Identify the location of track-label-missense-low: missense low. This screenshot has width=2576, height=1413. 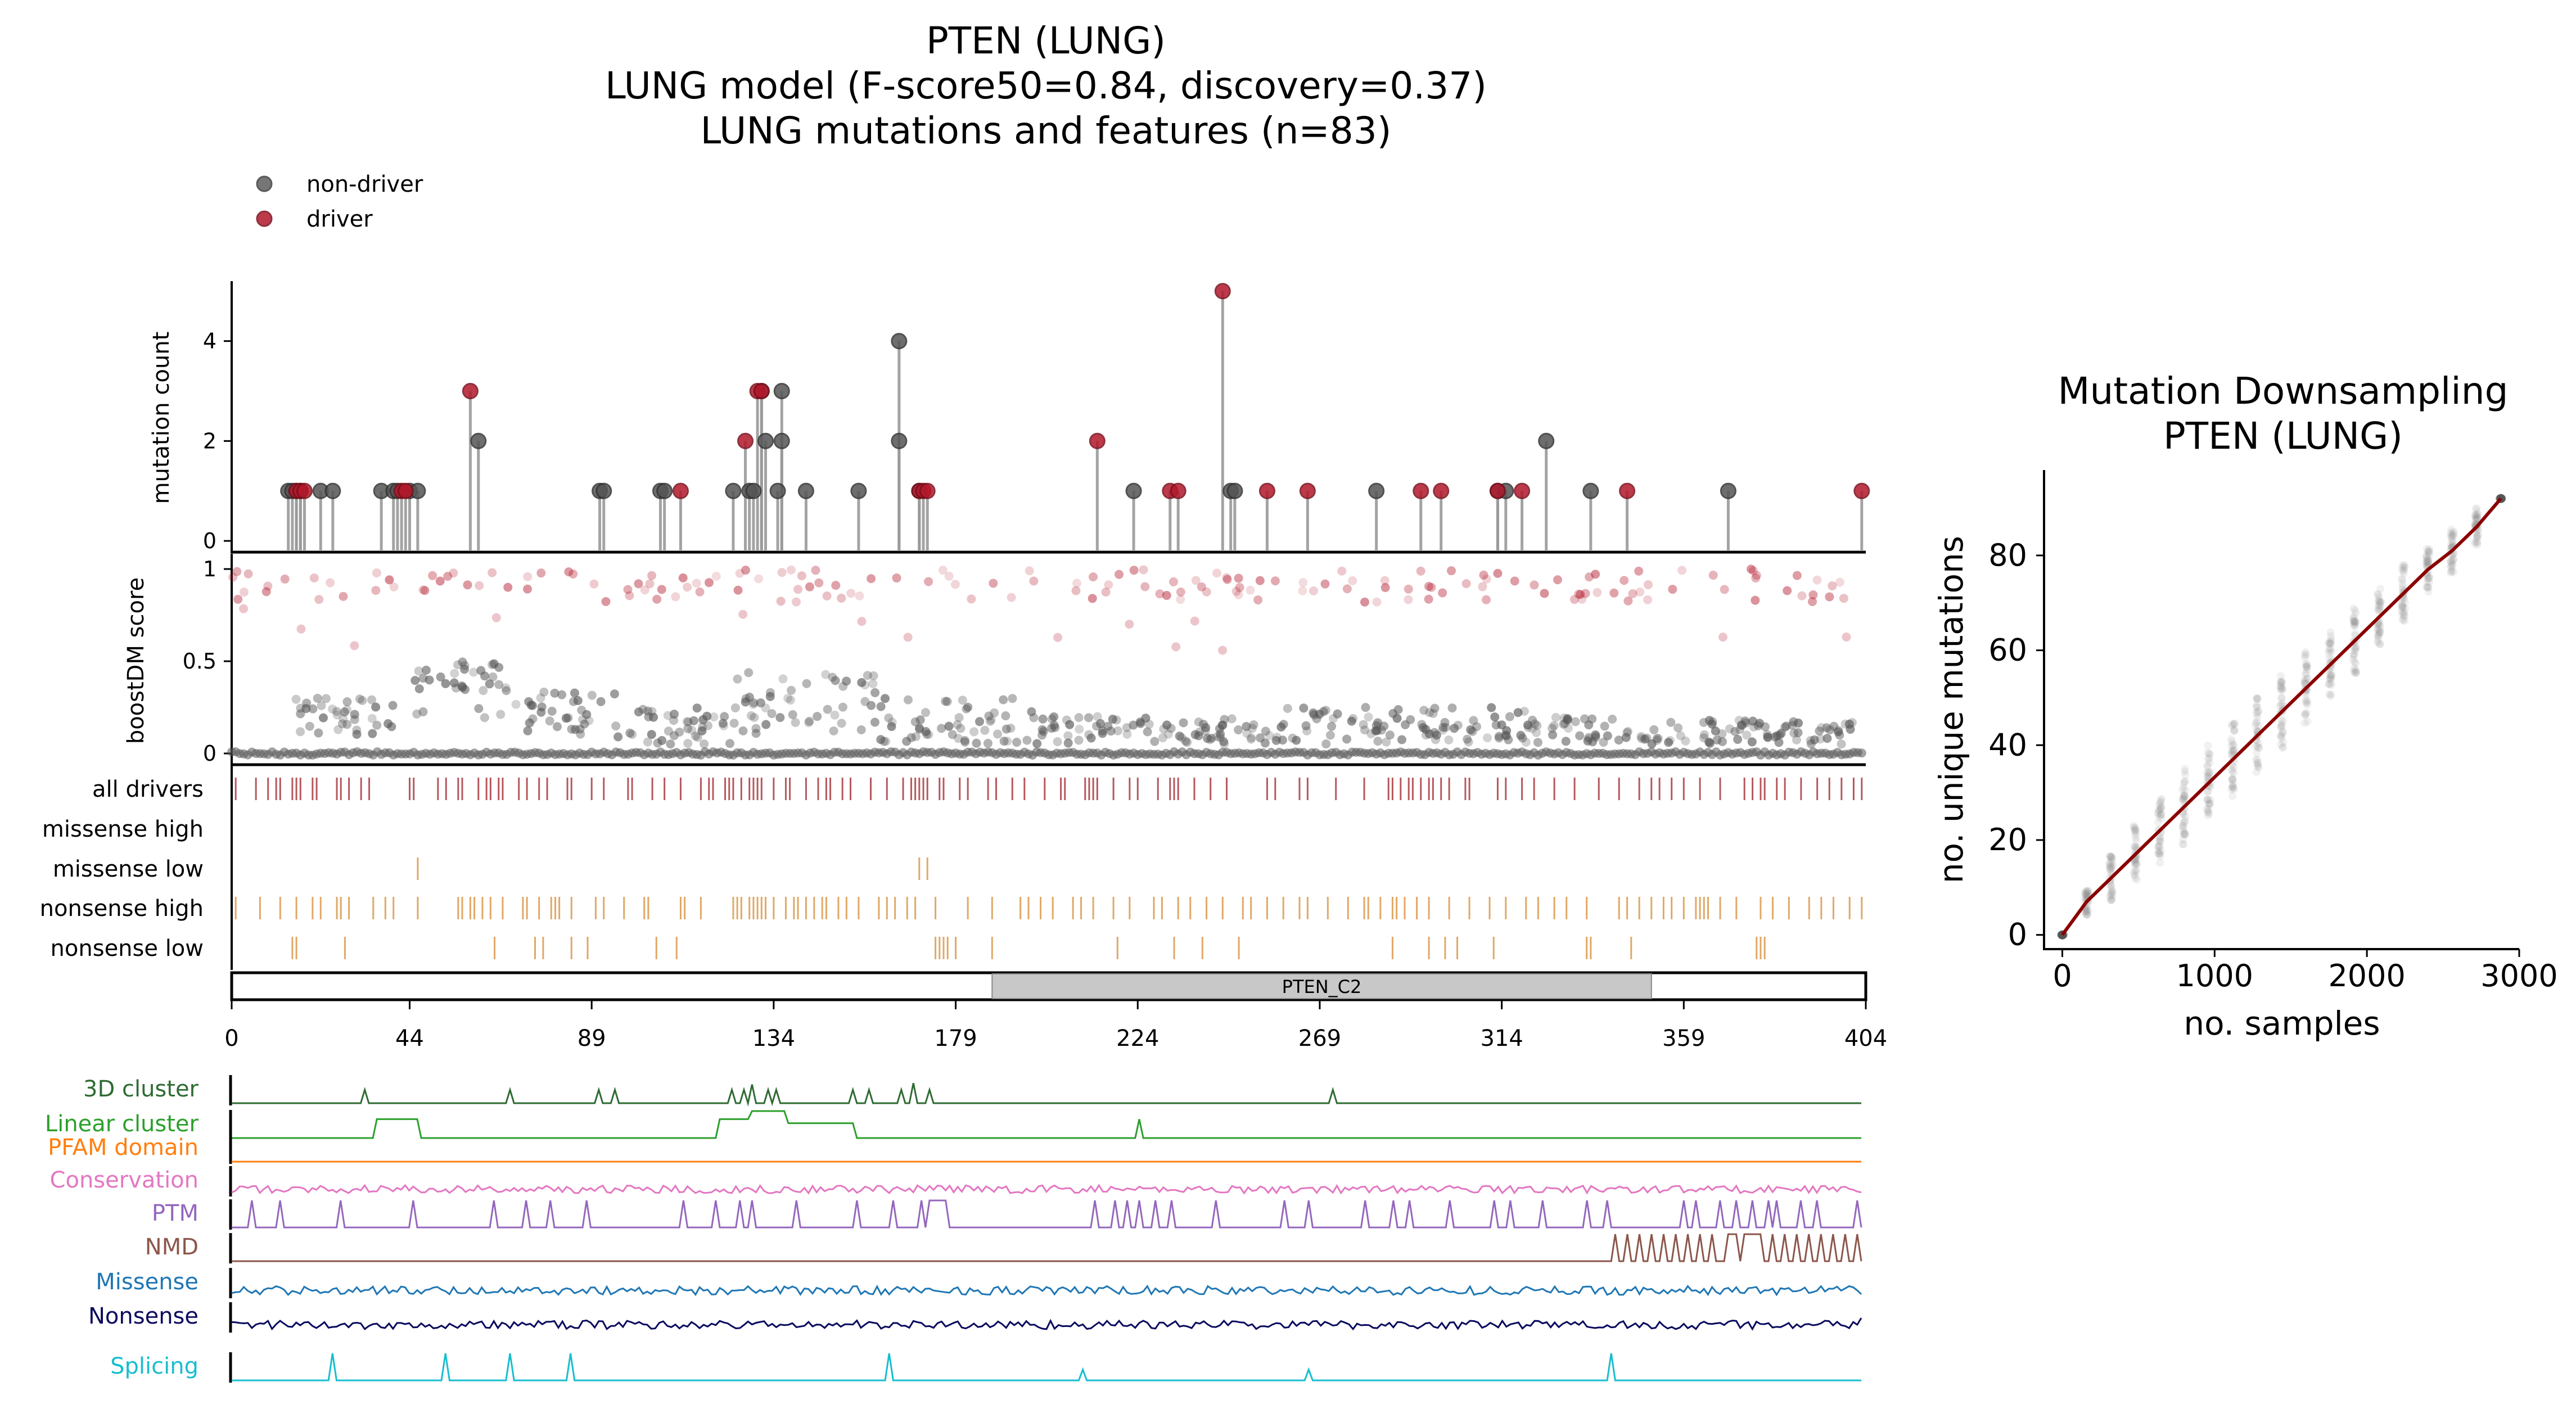
(128, 869).